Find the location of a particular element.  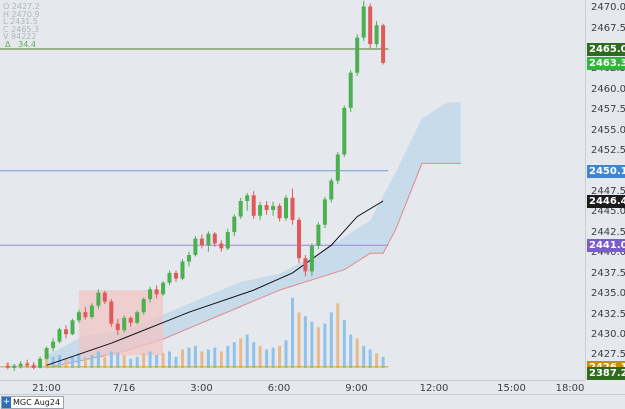

price-tick-label: 2440.0 is located at coordinates (608, 253).